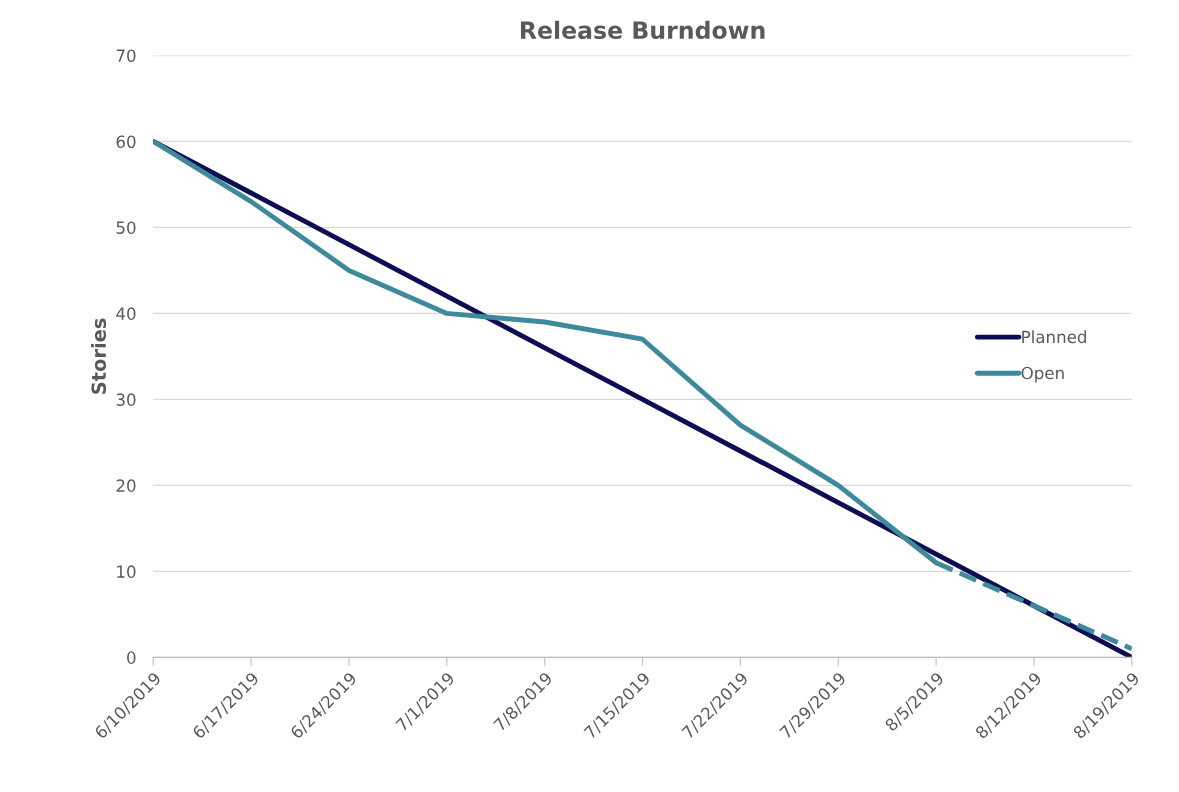  Describe the element at coordinates (126, 485) in the screenshot. I see `y-tick-label: 20` at that location.